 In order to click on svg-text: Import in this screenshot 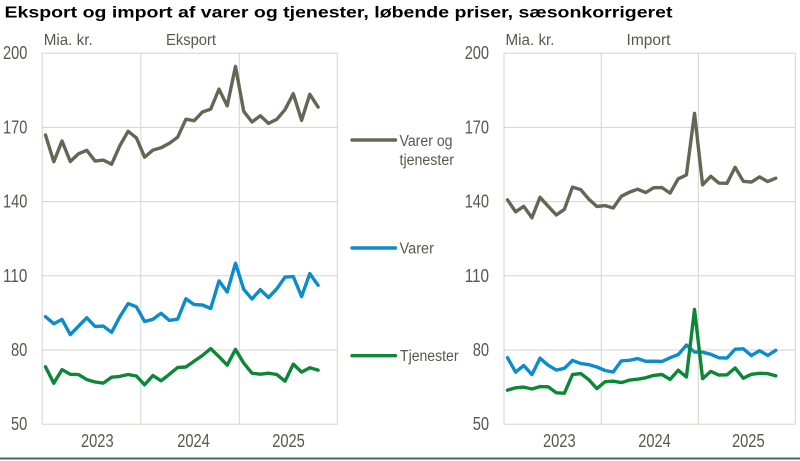, I will do `click(649, 40)`.